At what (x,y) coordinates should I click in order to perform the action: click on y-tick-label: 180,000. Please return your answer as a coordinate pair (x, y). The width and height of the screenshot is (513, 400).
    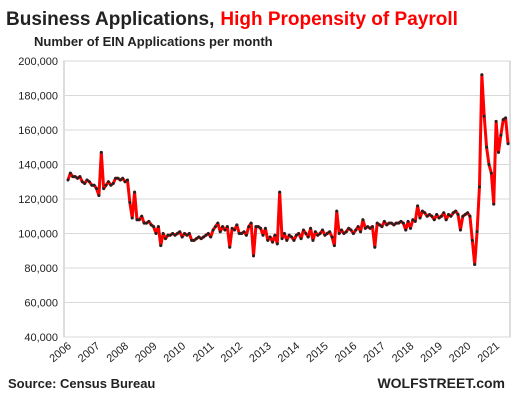
    Looking at the image, I should click on (38, 97).